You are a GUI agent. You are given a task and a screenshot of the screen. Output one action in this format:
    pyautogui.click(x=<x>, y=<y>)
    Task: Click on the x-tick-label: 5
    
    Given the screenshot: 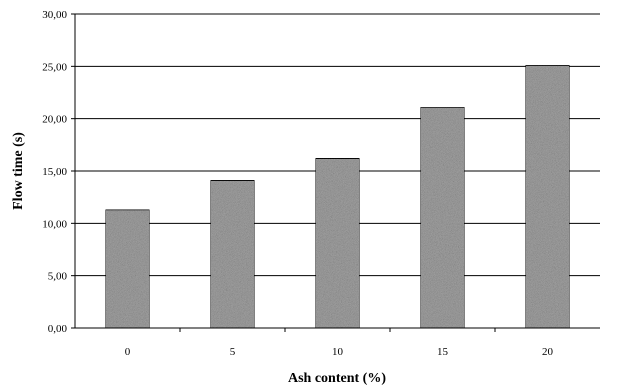 What is the action you would take?
    pyautogui.click(x=233, y=352)
    